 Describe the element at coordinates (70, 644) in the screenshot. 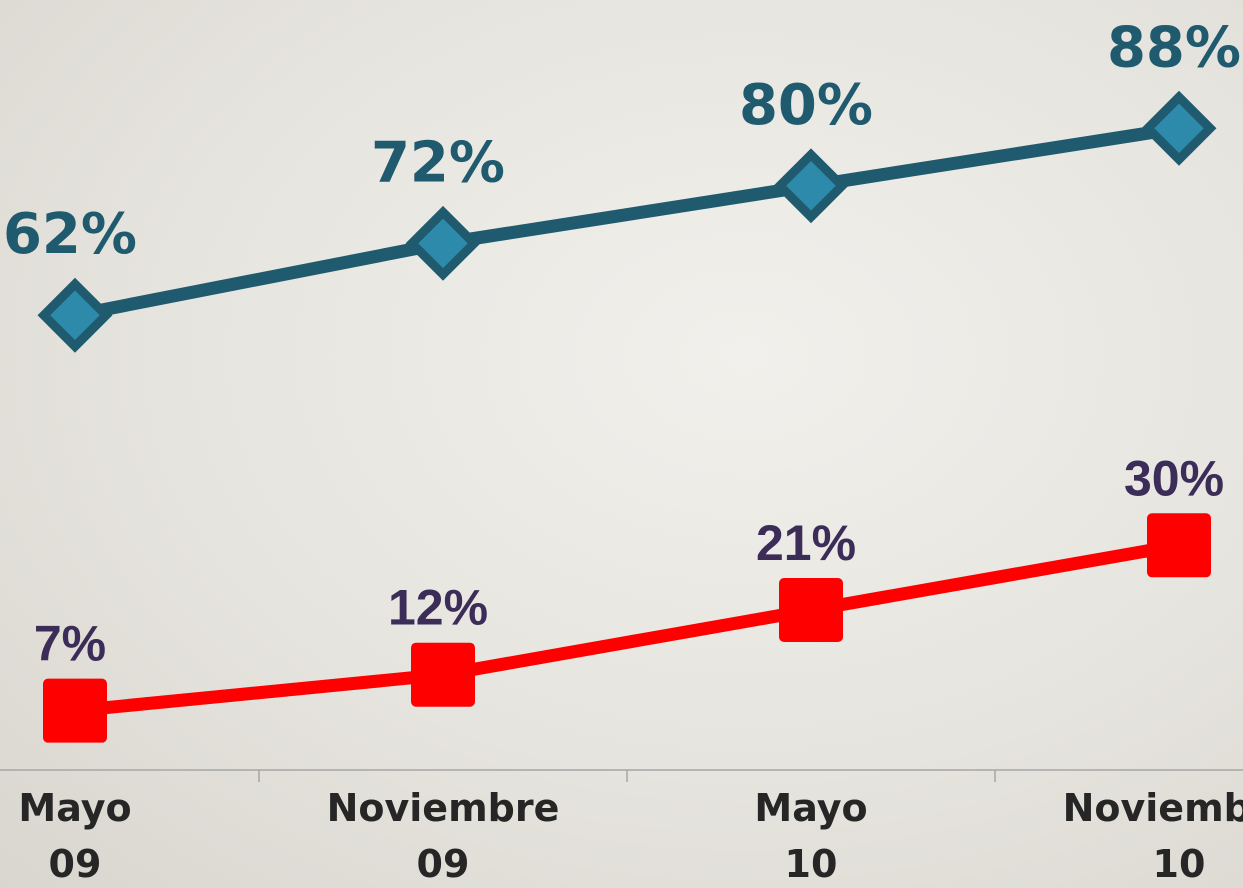

I see `data-label: 7%` at that location.